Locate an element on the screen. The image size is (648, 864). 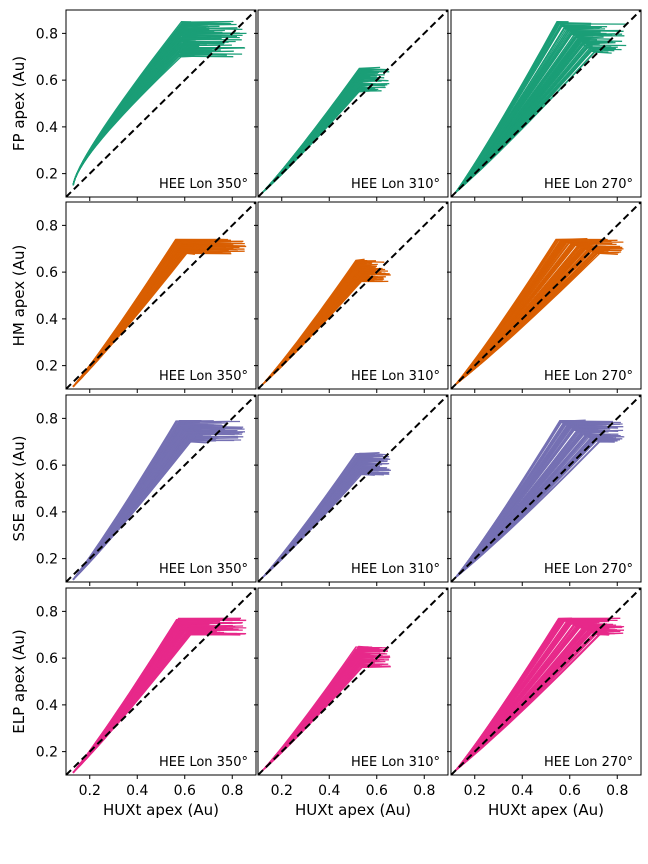
panel-r1-c2: HEE Lon 270° is located at coordinates (544, 297).